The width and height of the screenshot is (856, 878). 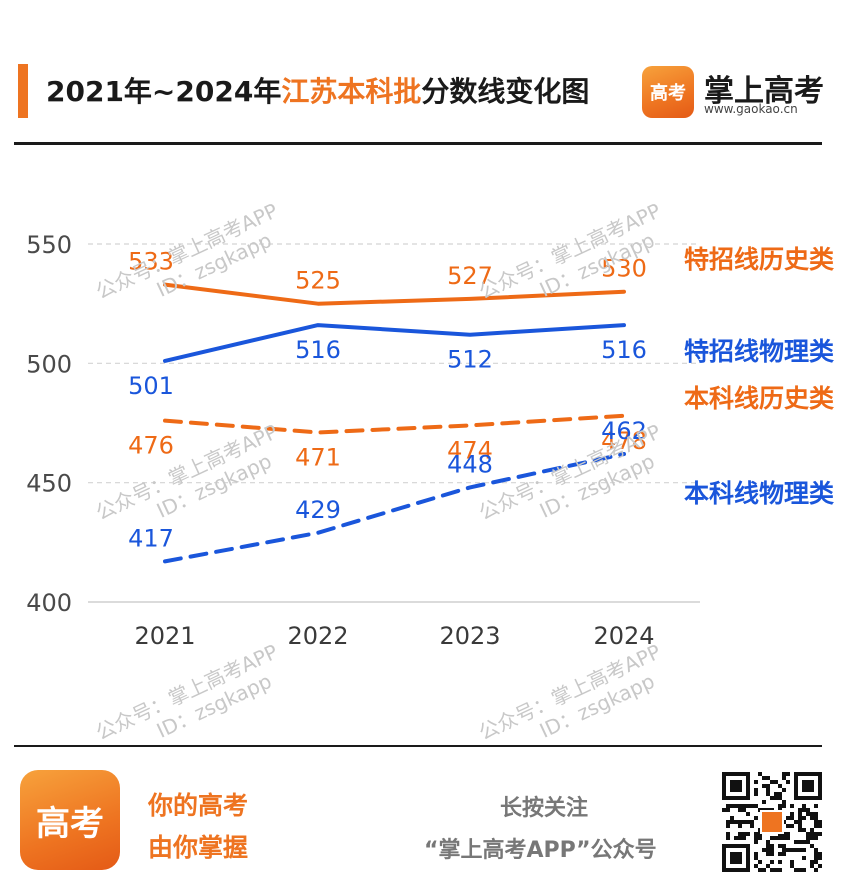 What do you see at coordinates (151, 538) in the screenshot?
I see `data-label: 417` at bounding box center [151, 538].